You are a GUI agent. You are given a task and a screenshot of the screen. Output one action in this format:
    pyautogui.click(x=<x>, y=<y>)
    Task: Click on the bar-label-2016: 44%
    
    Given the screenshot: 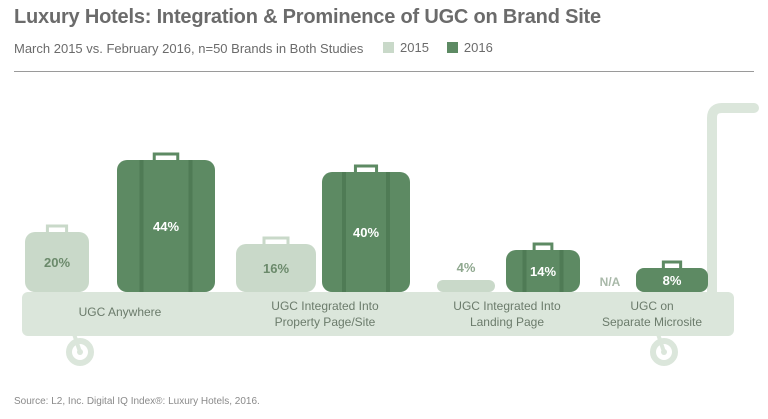 What is the action you would take?
    pyautogui.click(x=166, y=226)
    